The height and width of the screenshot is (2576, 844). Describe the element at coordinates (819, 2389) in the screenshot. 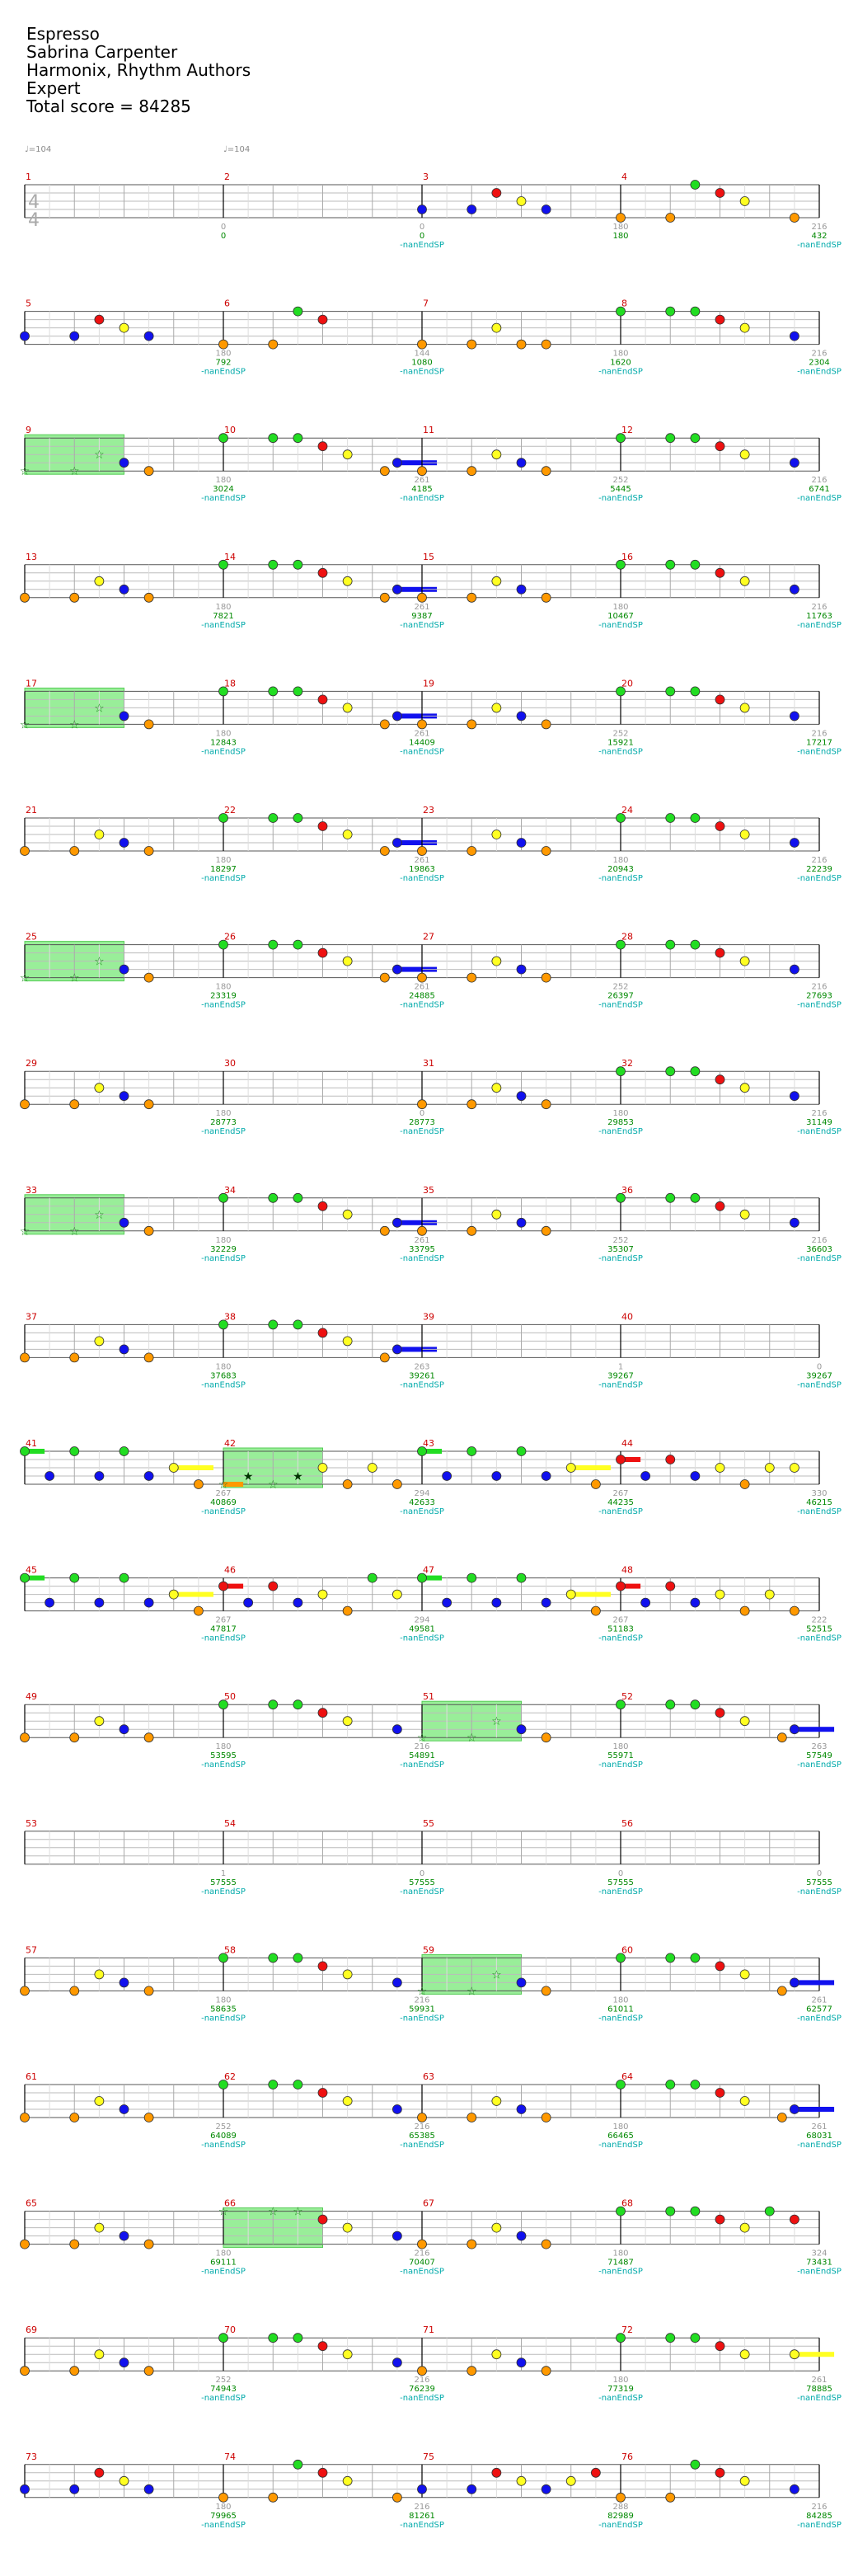

I see `score-value: 78885` at that location.